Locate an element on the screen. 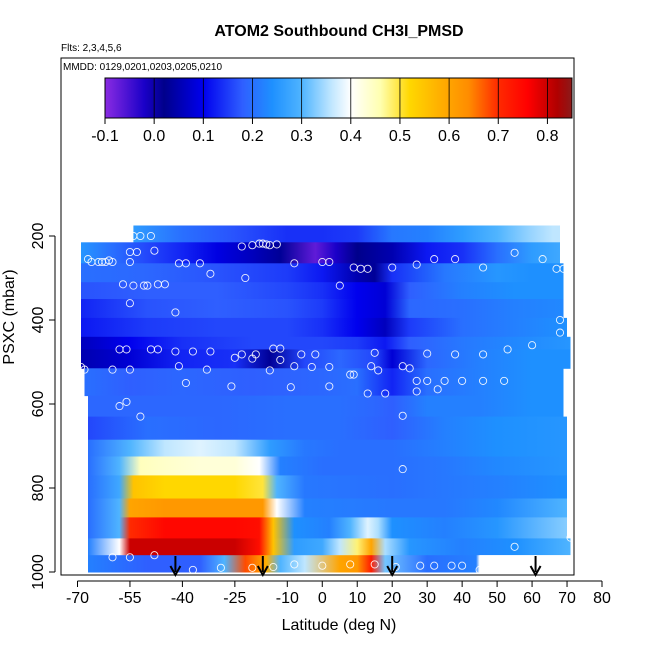 The width and height of the screenshot is (650, 650). x-axis: -70 -55 -40 -25 -10 0 10 20 30 40 50 60 70 80 is located at coordinates (338, 593).